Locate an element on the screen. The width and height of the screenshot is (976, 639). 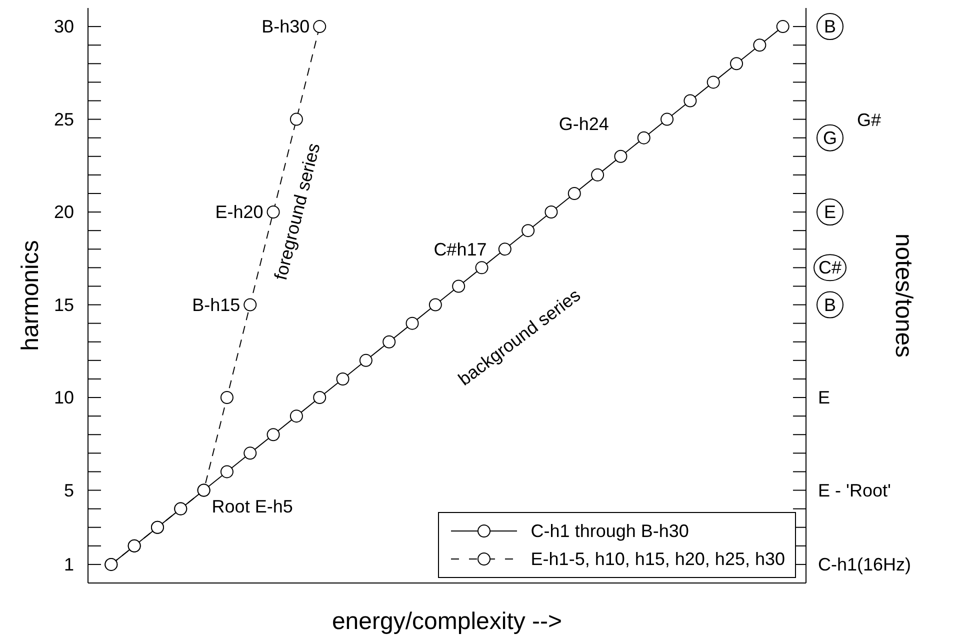
text: C-h1(16Hz) is located at coordinates (865, 564).